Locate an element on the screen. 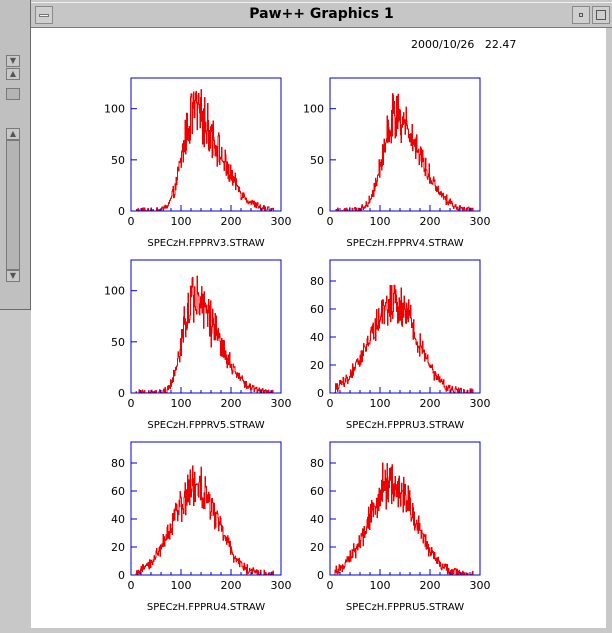 The height and width of the screenshot is (633, 612). histogram-panel: 0 100 200 300 0 50 100 SPECzH.FPPRV5.STRAW is located at coordinates (198, 345).